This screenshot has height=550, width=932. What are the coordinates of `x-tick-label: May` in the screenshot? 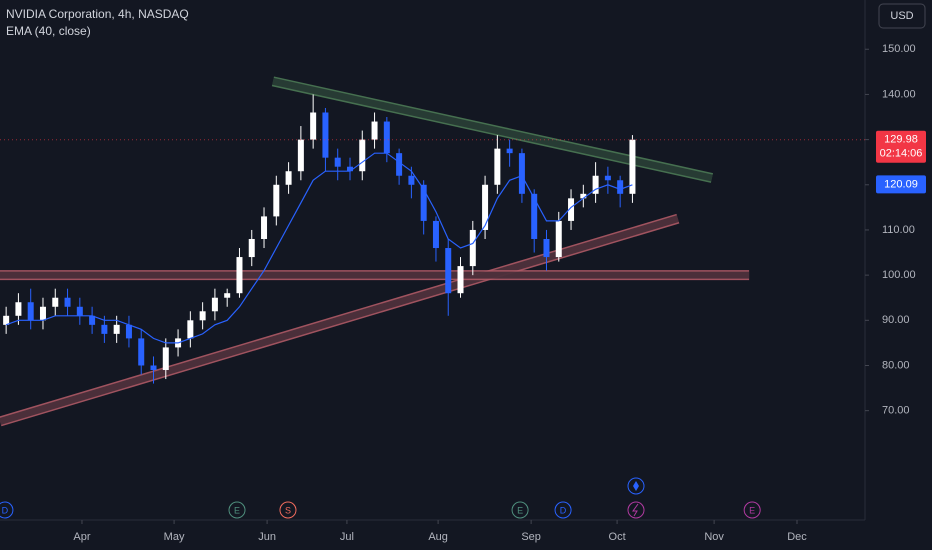 It's located at (174, 537).